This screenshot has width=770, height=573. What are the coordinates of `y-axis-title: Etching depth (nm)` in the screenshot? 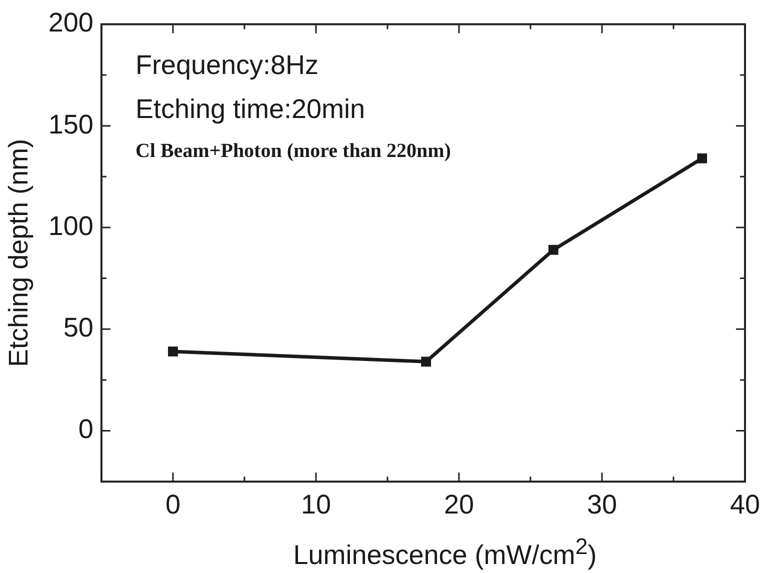 It's located at (19, 252).